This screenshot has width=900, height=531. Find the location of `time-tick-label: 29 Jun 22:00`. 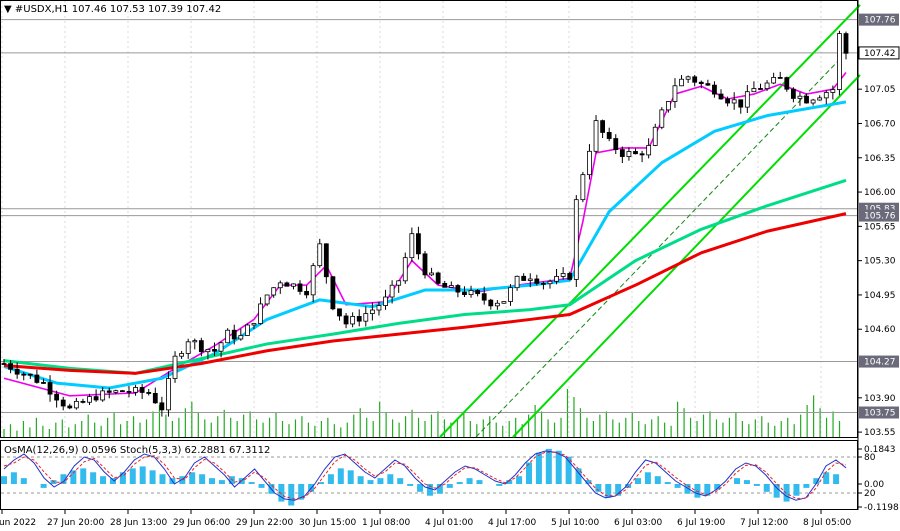

time-tick-label: 29 Jun 22:00 is located at coordinates (264, 523).